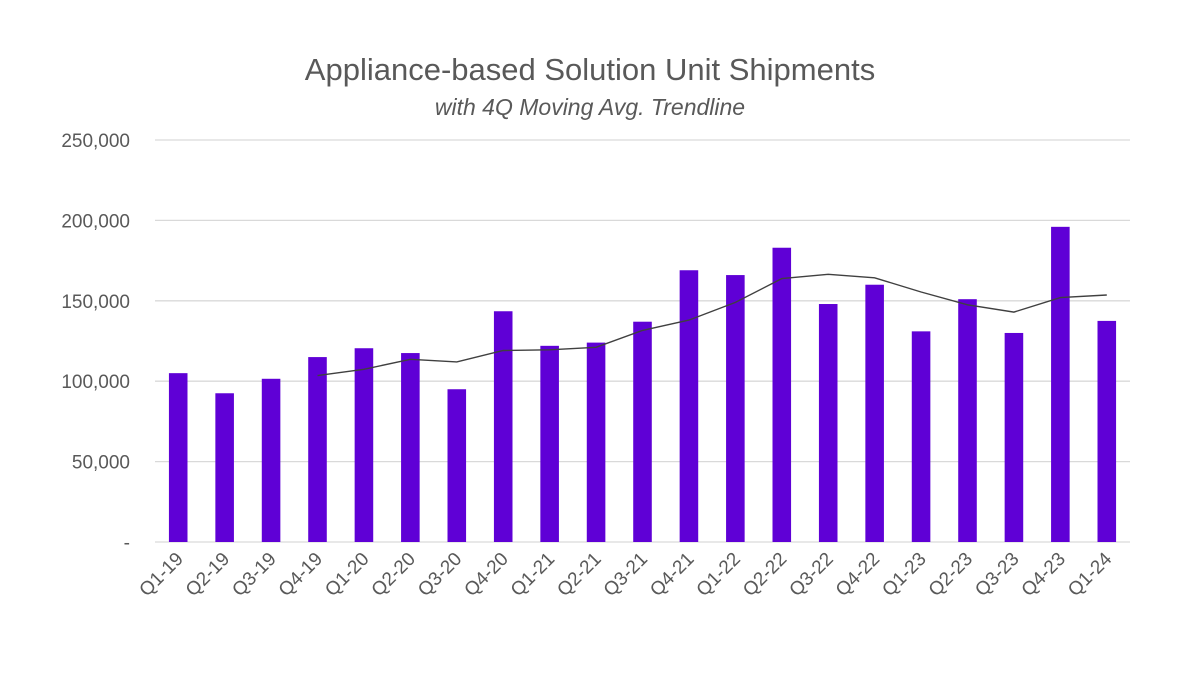  What do you see at coordinates (579, 575) in the screenshot?
I see `x-tick-label: Q2-21` at bounding box center [579, 575].